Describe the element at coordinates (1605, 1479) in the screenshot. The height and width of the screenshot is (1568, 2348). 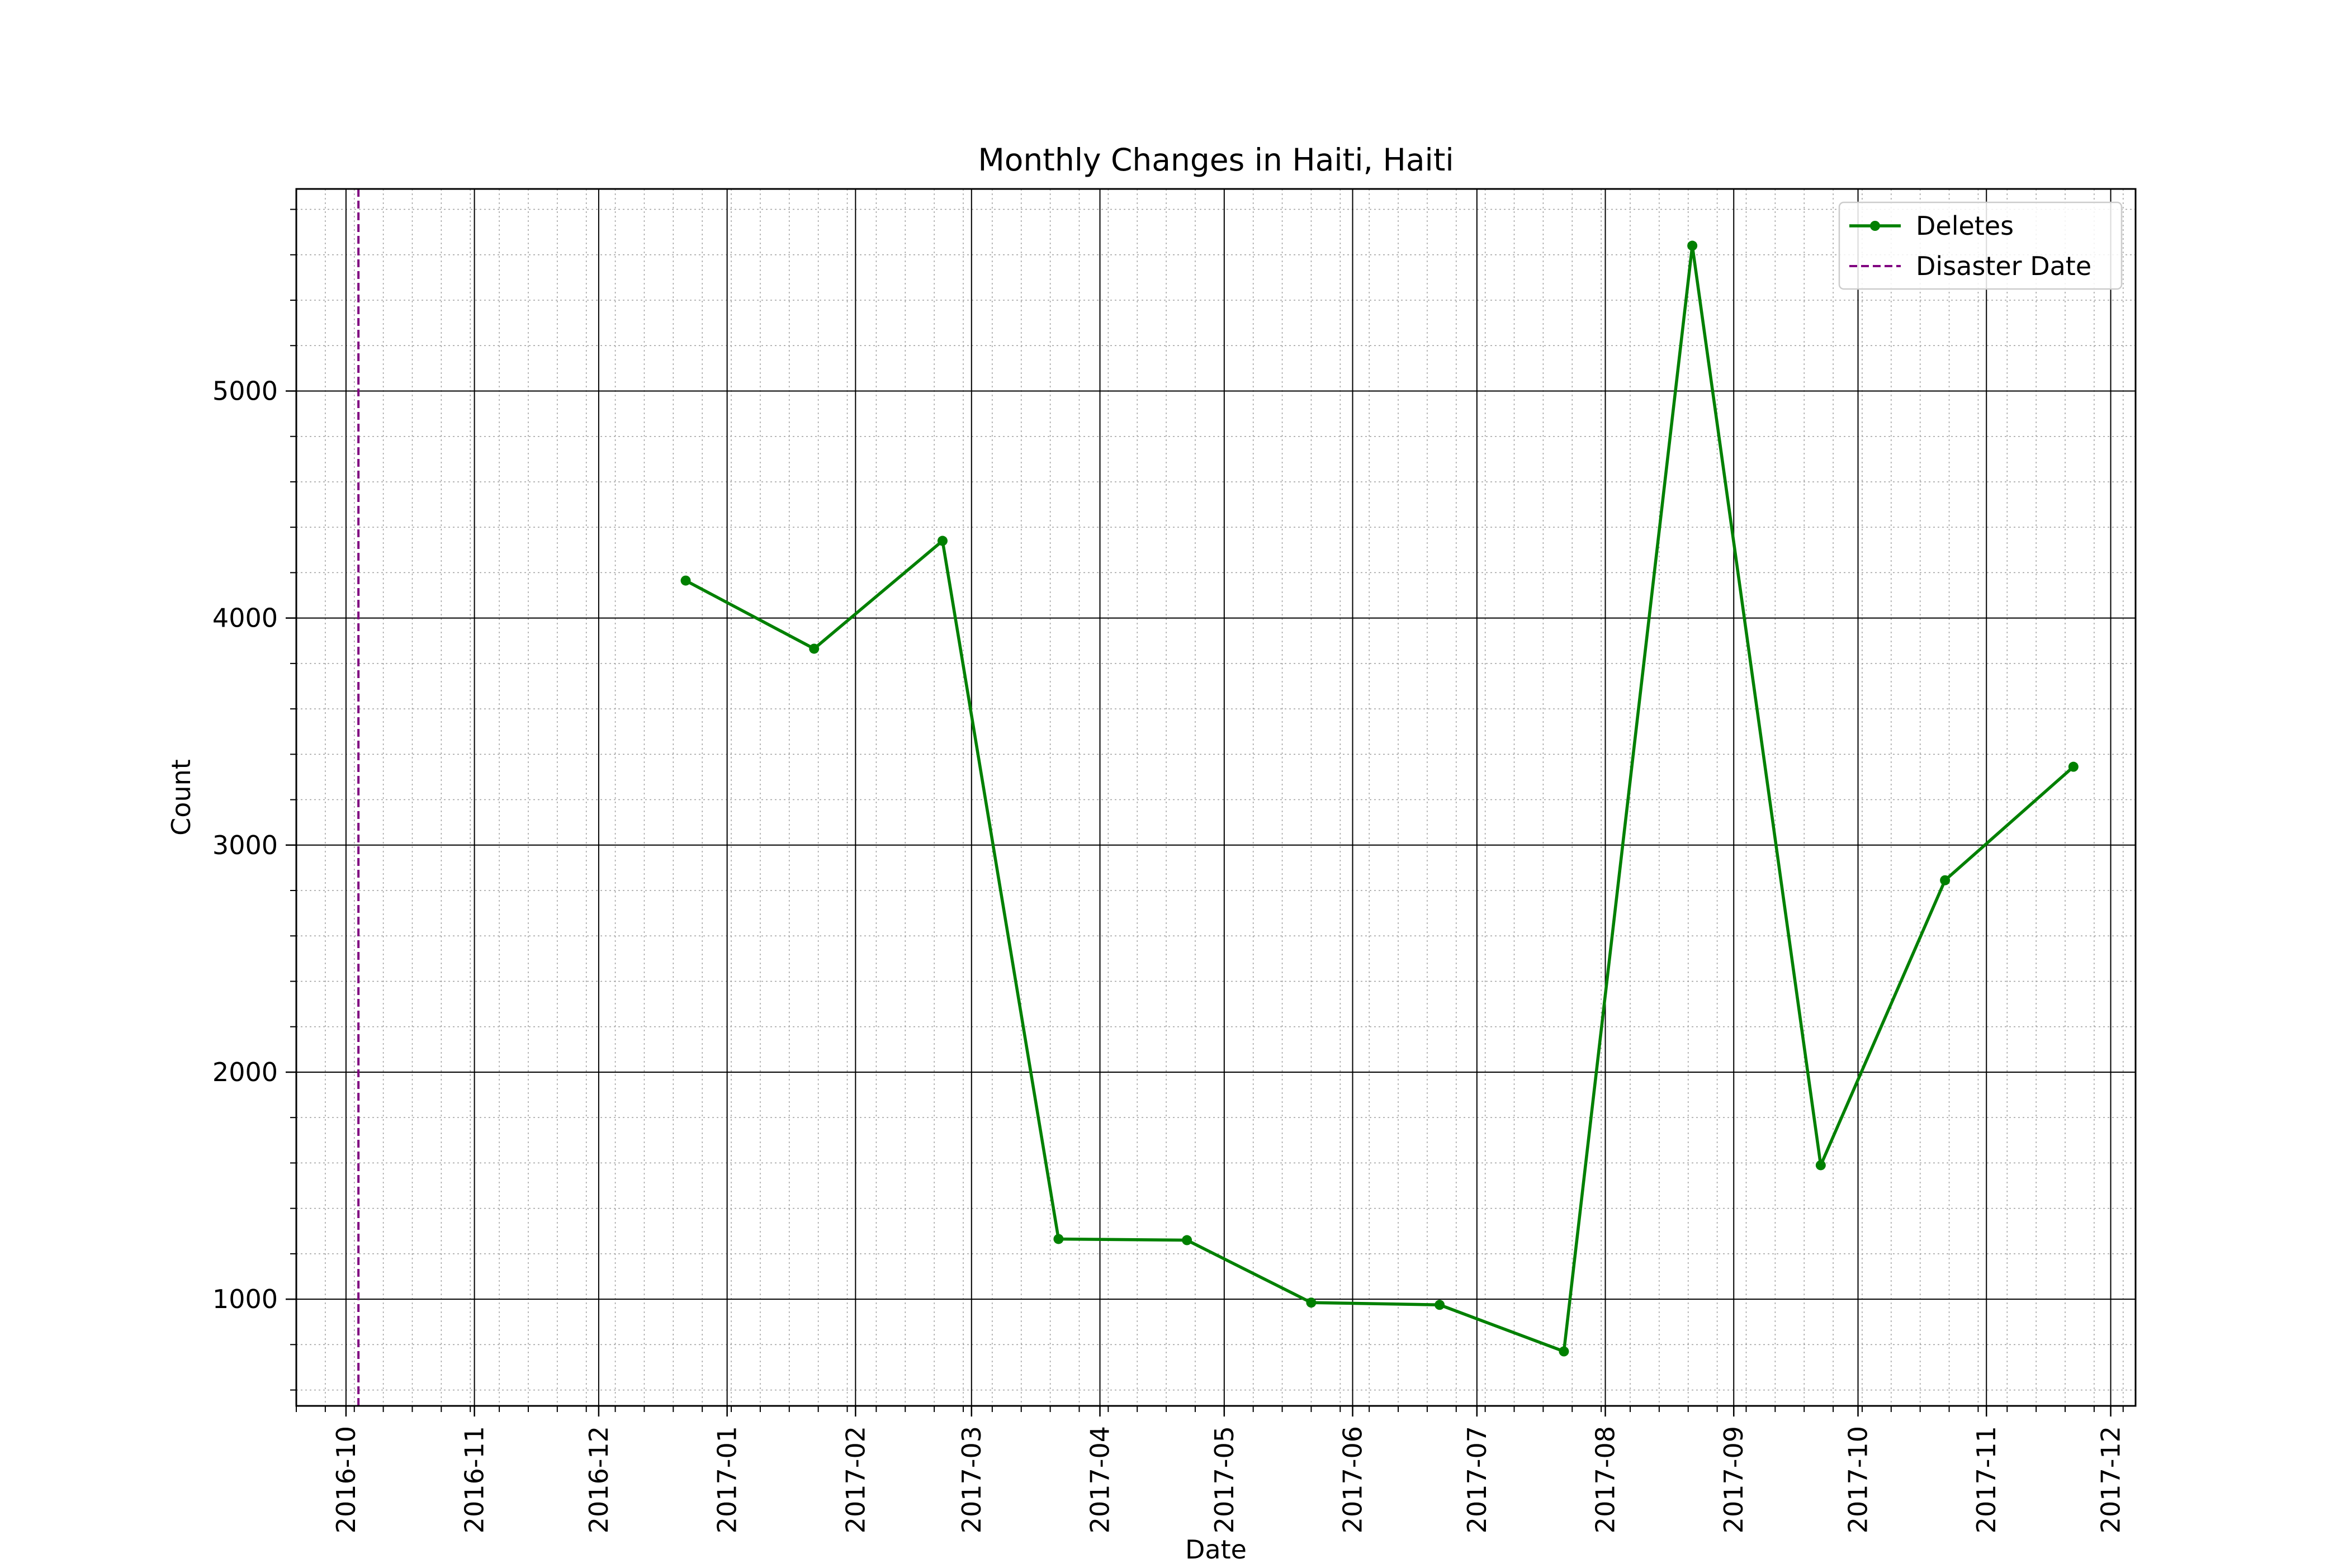
I see `x-tick-label: 2017-08` at that location.